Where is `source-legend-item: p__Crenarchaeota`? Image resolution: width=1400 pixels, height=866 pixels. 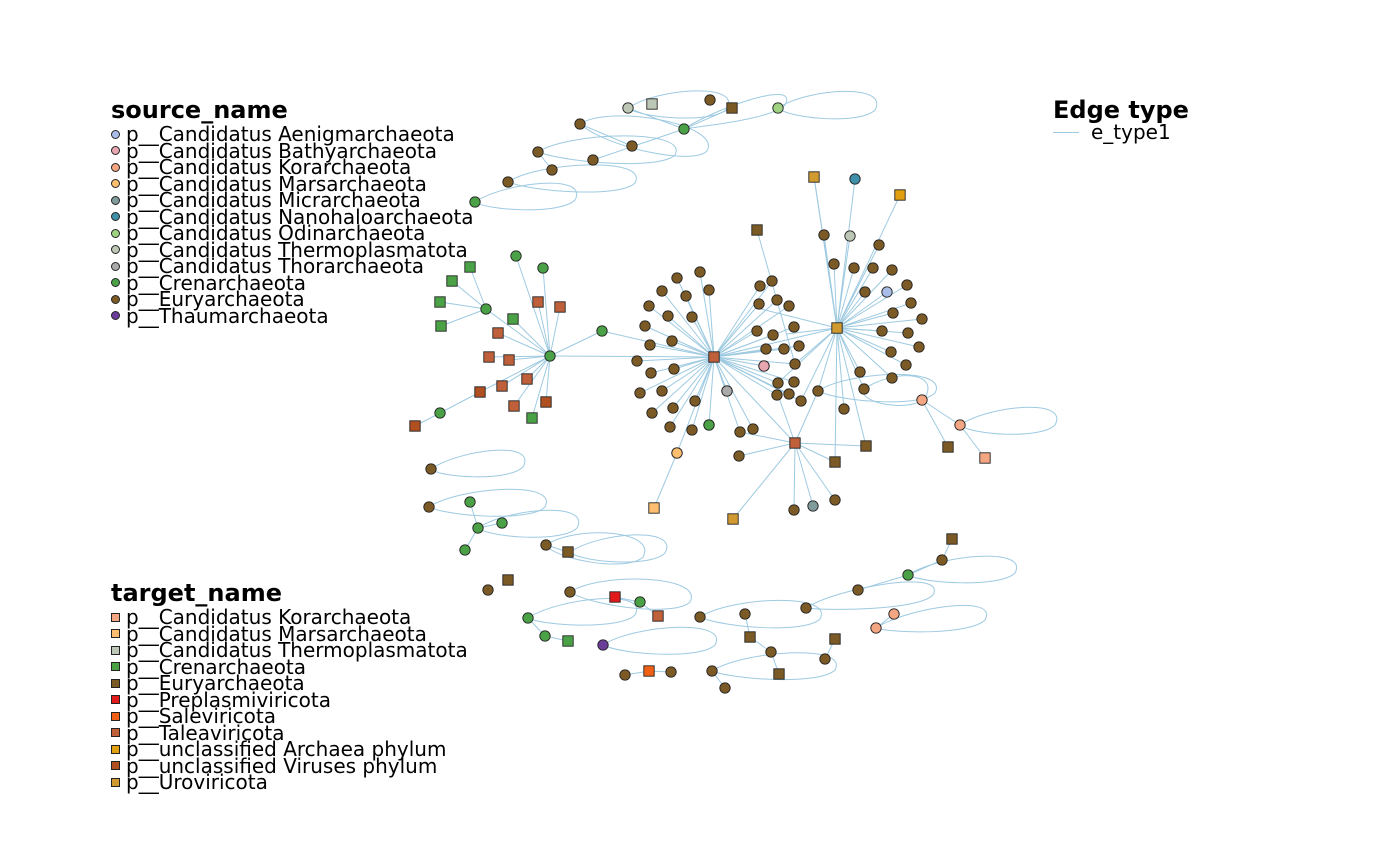
source-legend-item: p__Crenarchaeota is located at coordinates (292, 283).